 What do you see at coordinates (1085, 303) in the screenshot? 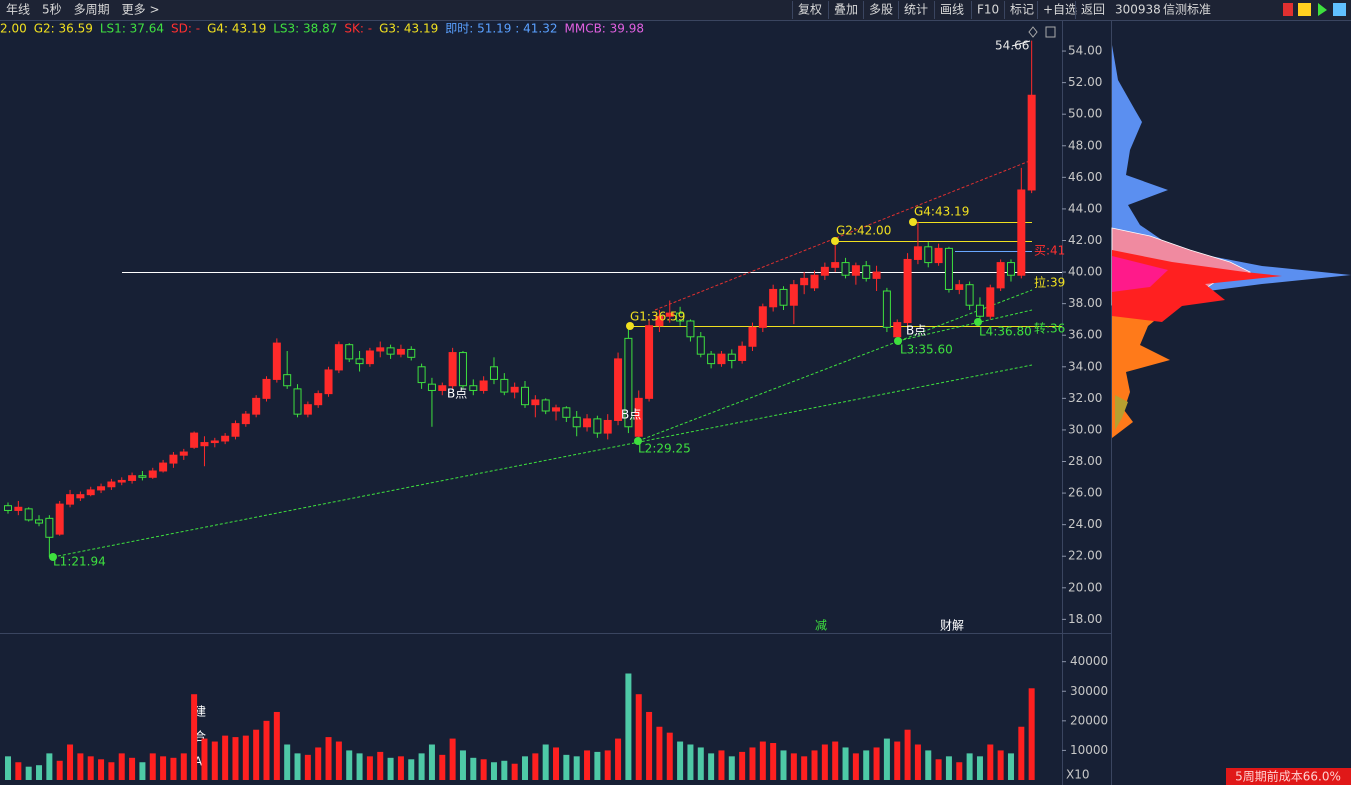
I see `y-tick-label: 38.00` at bounding box center [1085, 303].